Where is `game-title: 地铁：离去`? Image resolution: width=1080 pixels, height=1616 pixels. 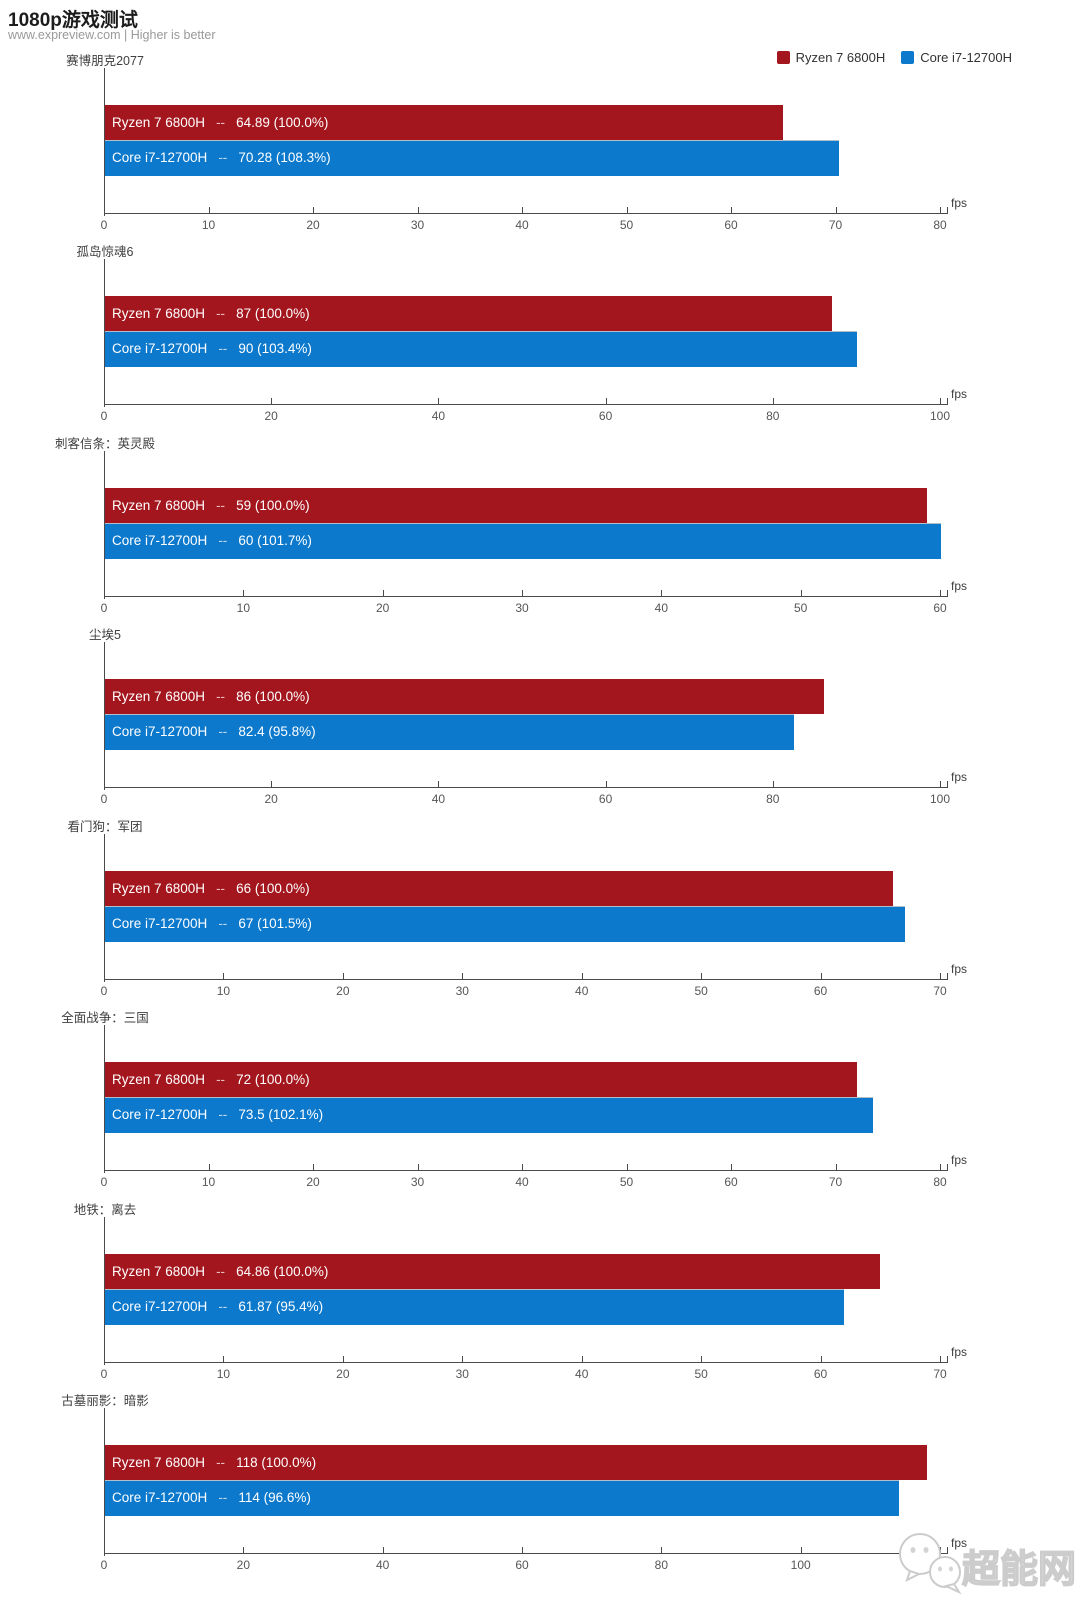
game-title: 地铁：离去 is located at coordinates (105, 1210).